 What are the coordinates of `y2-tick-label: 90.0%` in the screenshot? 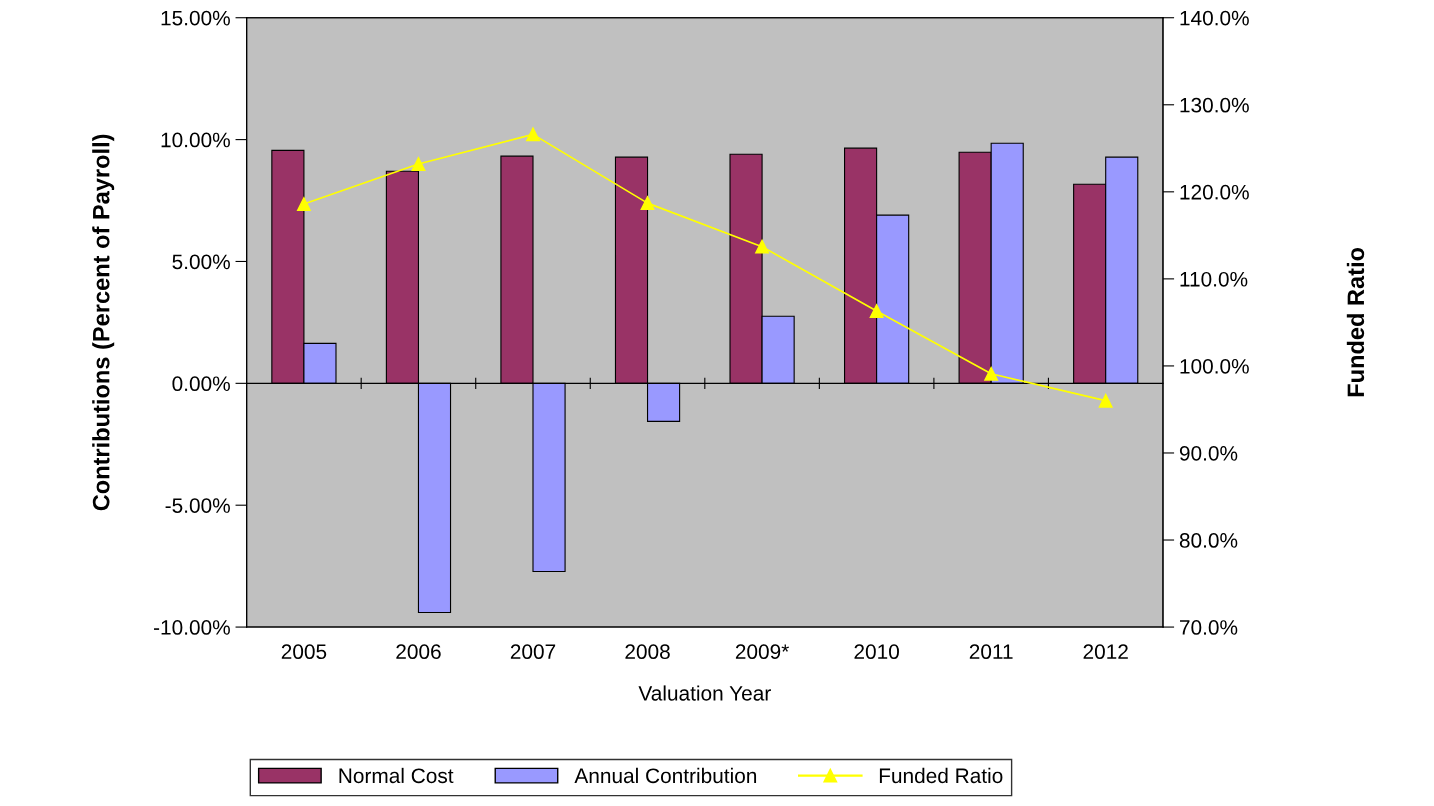 It's located at (1208, 453).